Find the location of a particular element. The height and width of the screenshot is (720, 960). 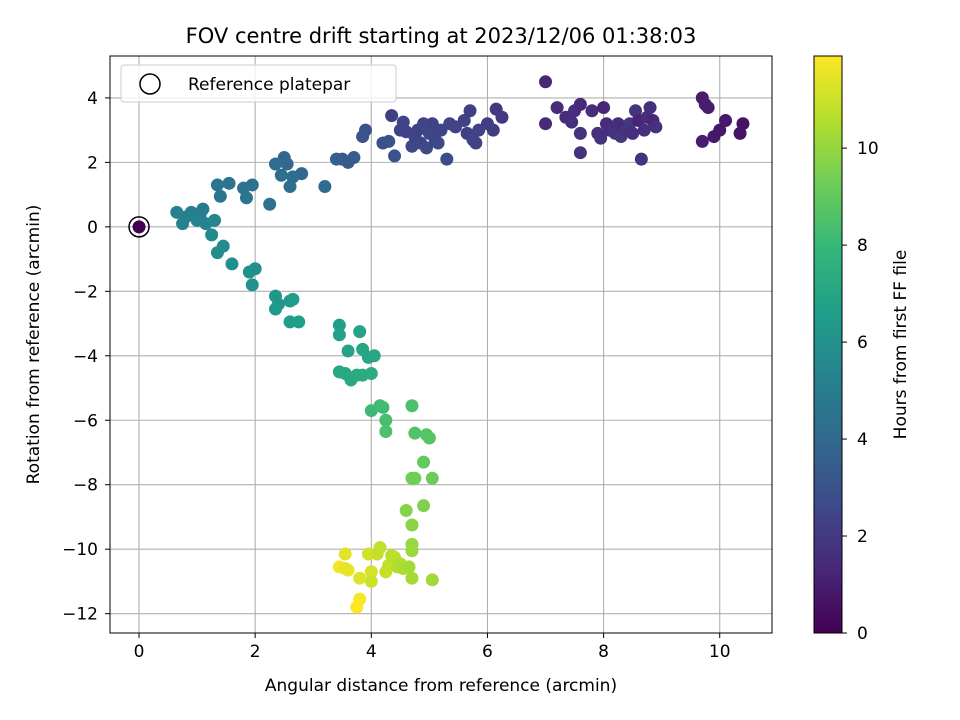

y-tick-label: −4 is located at coordinates (85, 357).